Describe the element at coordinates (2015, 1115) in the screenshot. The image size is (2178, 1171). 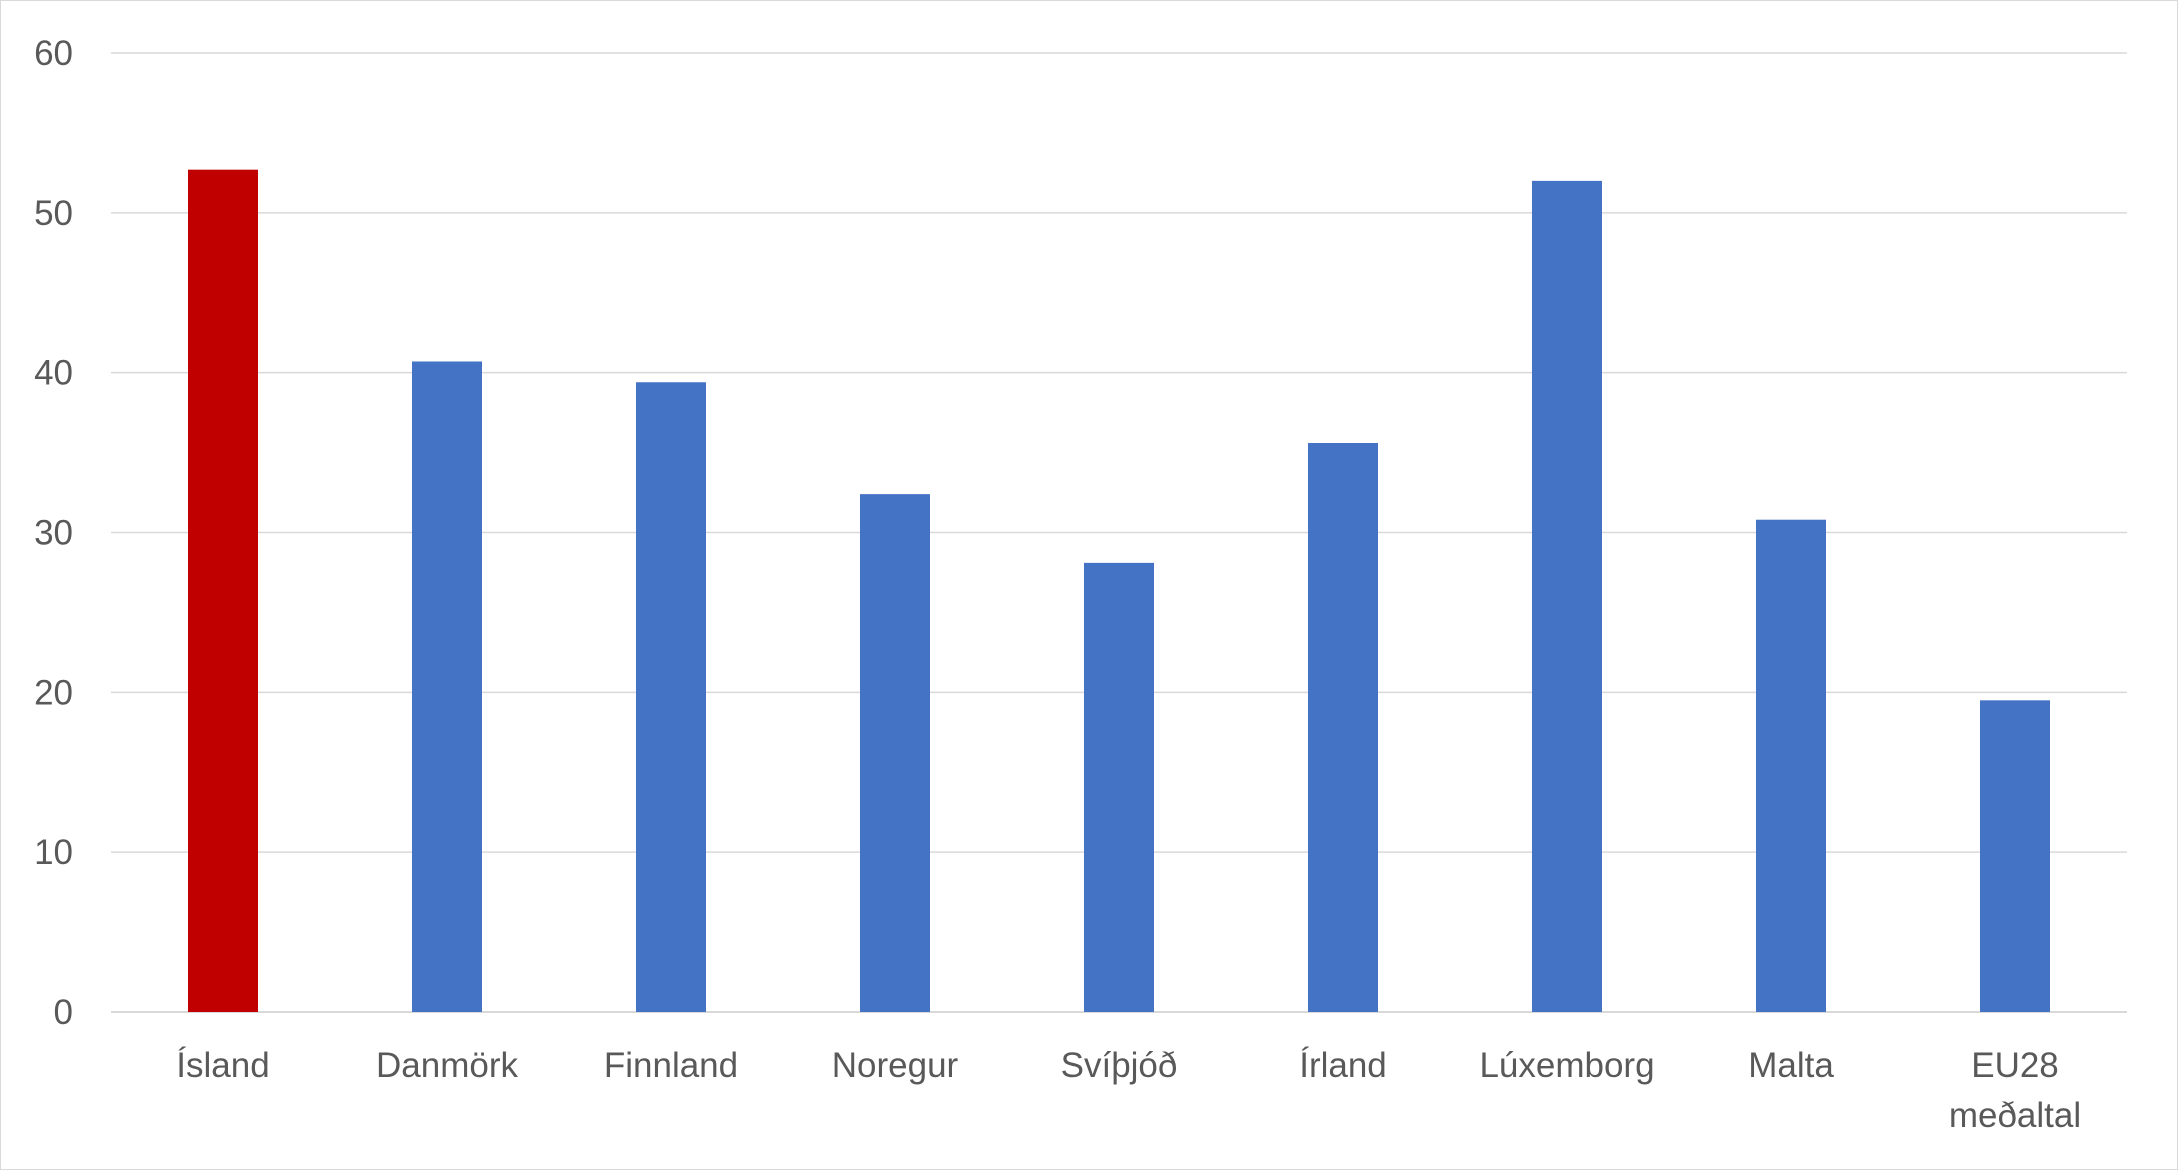
I see `x-category-label: meðaltal` at that location.